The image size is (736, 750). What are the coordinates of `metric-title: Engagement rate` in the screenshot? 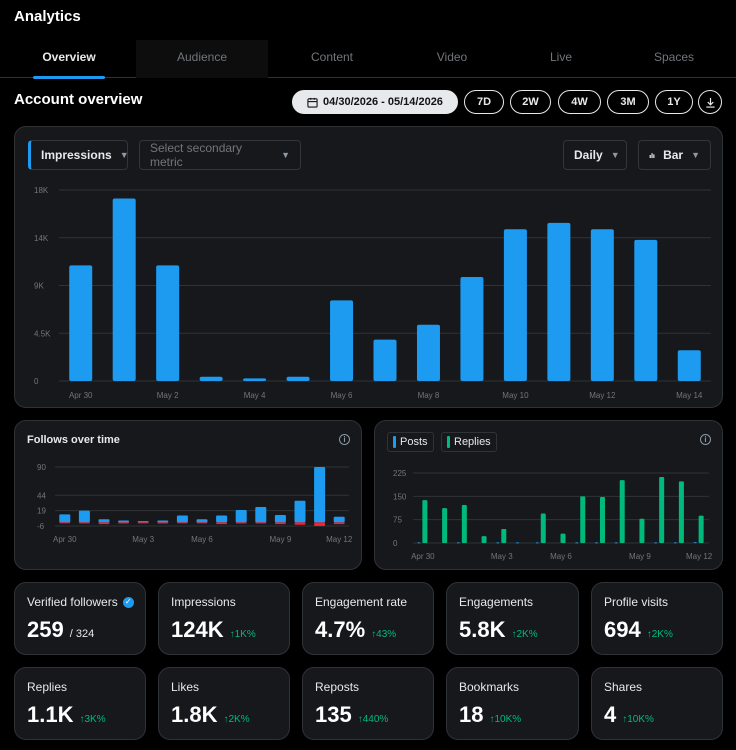 It's located at (361, 602).